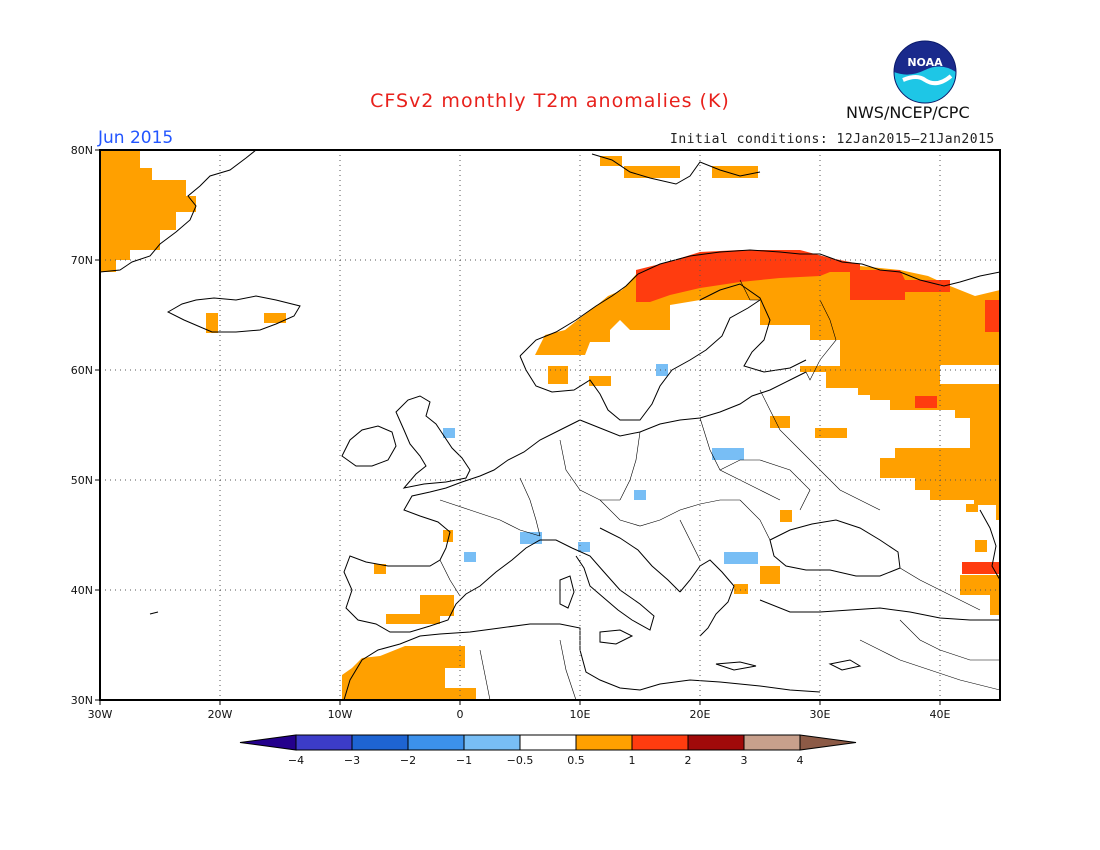 This screenshot has height=850, width=1100. I want to click on chart-title: CFSv2 monthly T2m anomalies (K), so click(550, 101).